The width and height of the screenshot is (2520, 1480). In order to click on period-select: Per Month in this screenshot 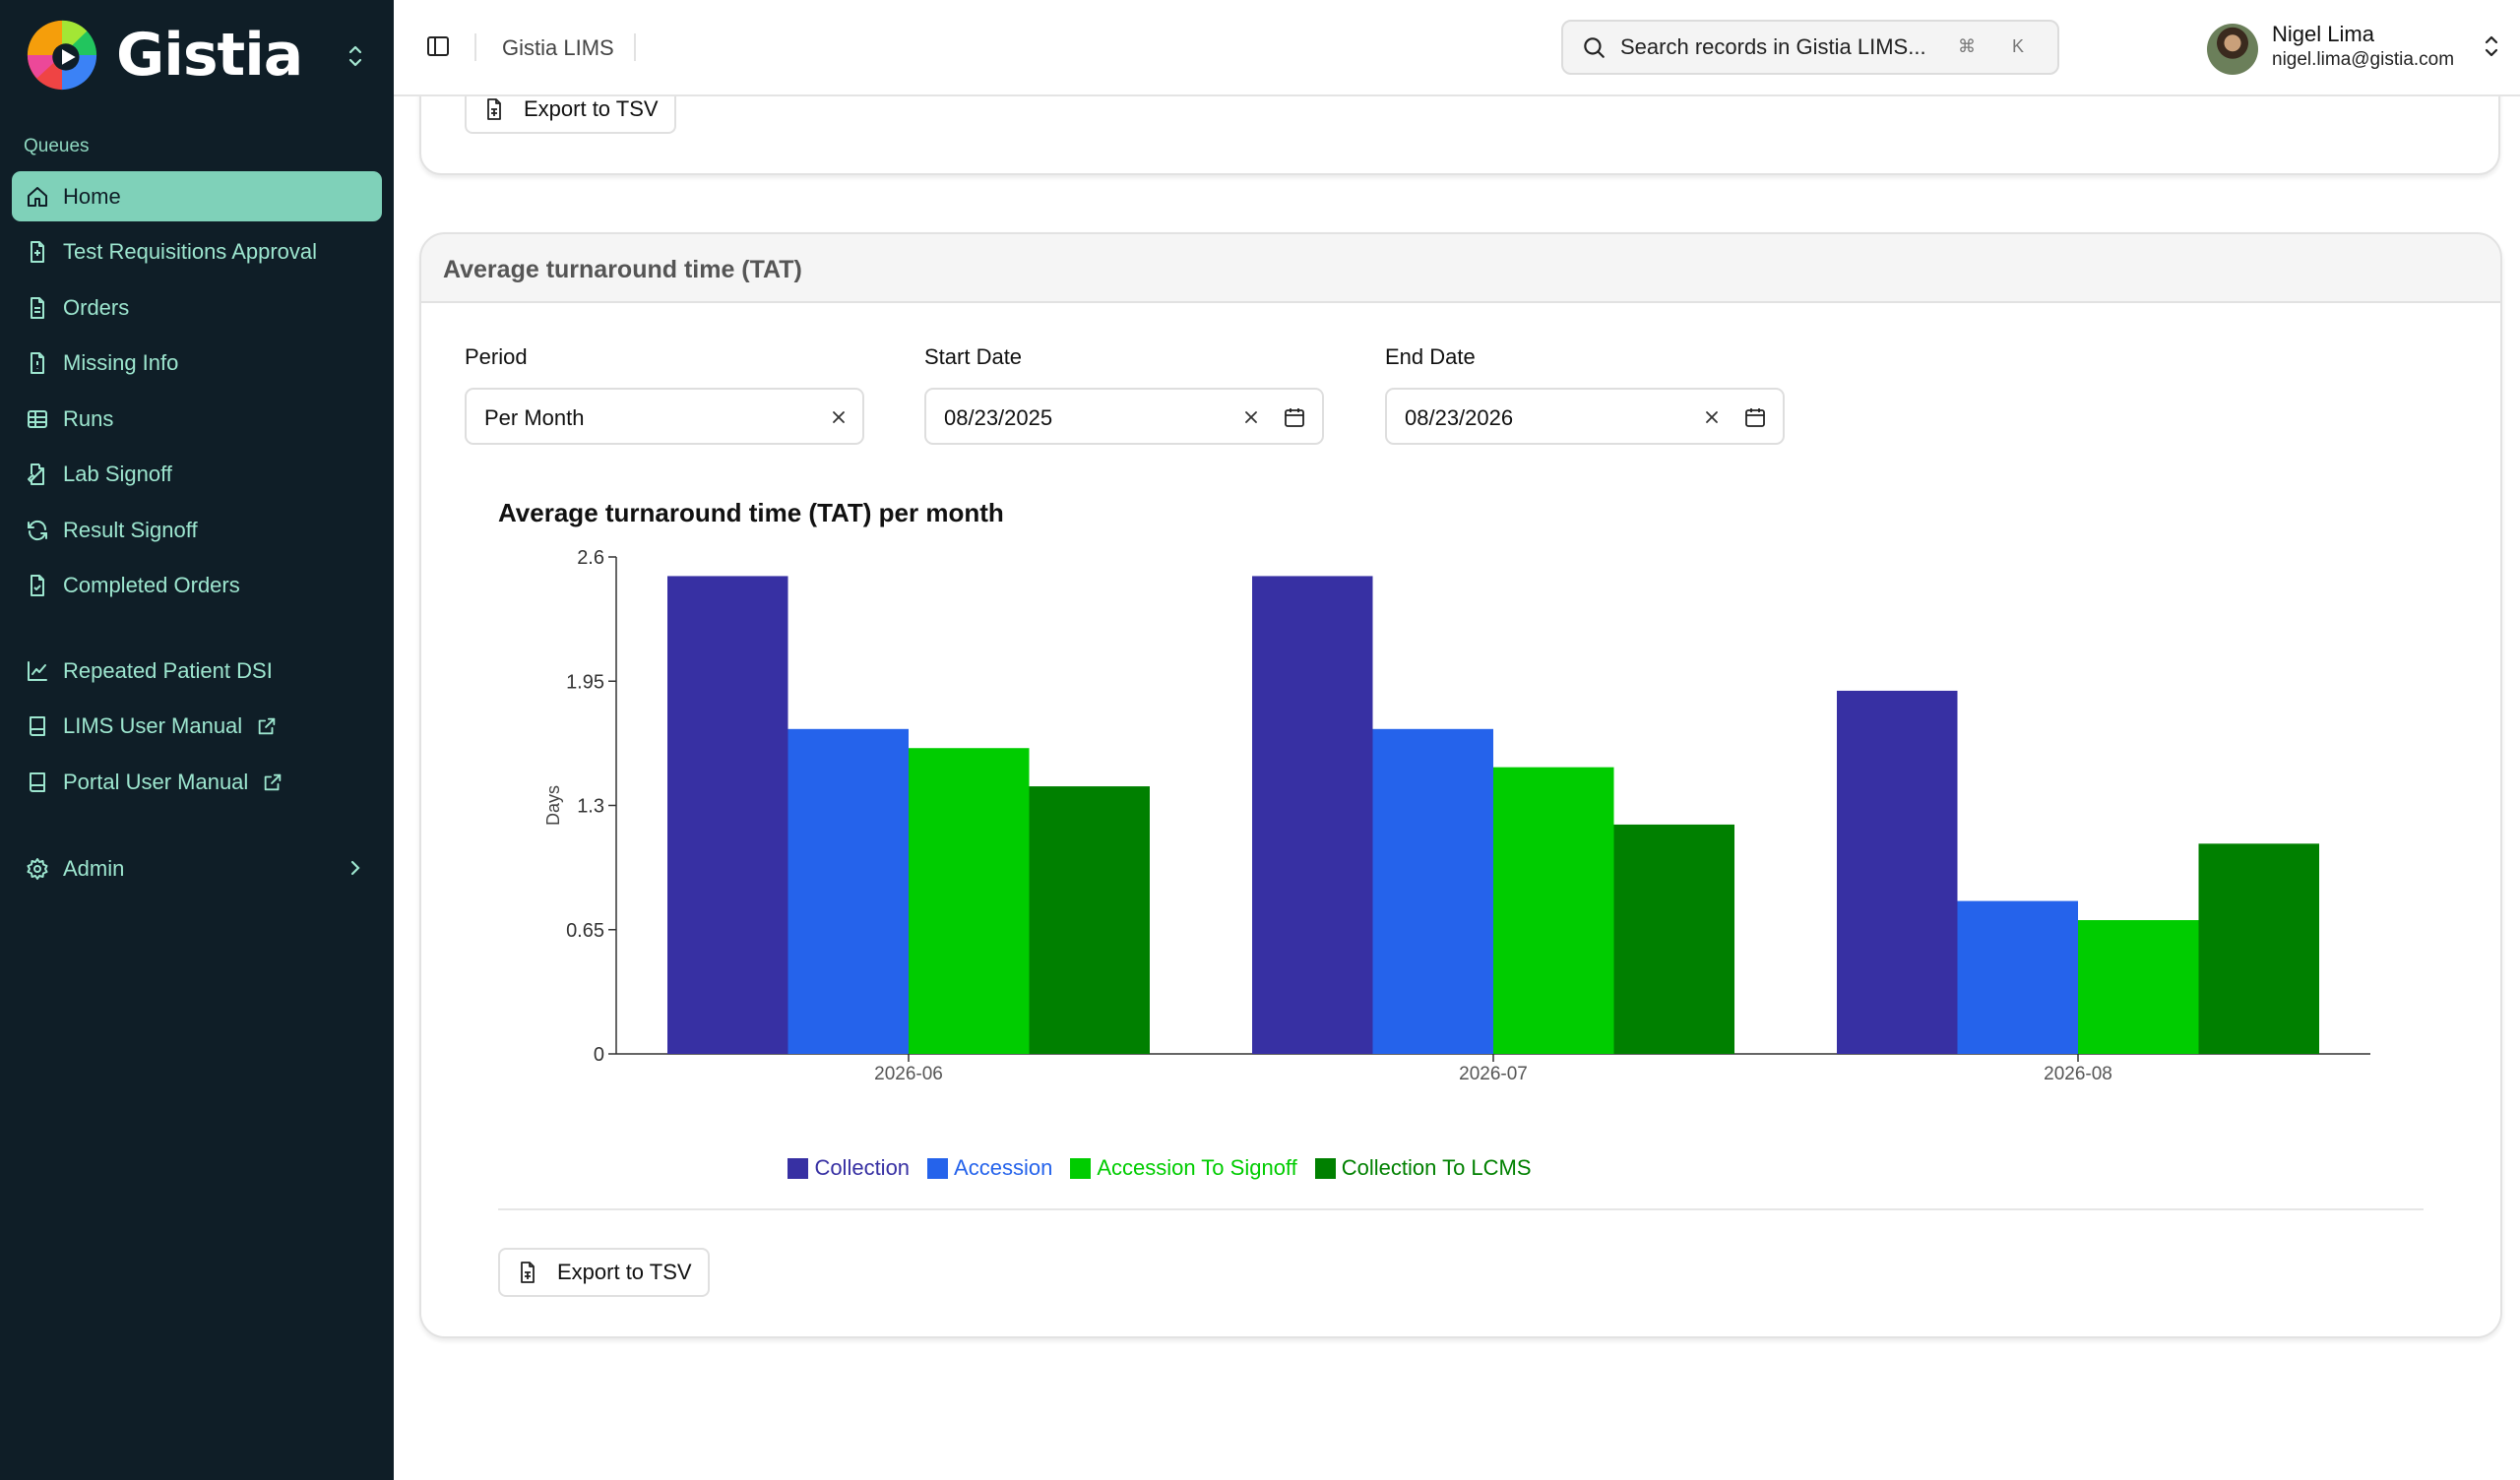, I will do `click(664, 416)`.